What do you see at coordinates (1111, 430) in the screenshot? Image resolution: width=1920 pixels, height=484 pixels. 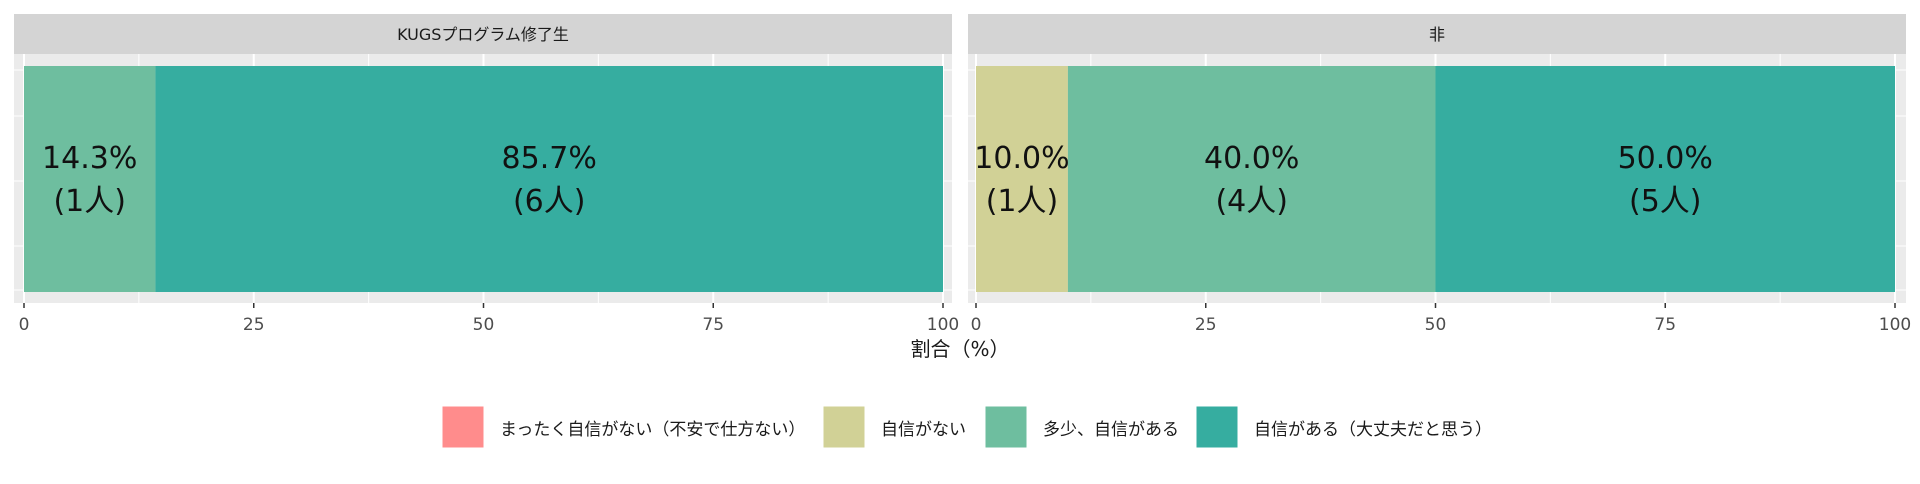 I see `legend-label-2: 多少、自信がある` at bounding box center [1111, 430].